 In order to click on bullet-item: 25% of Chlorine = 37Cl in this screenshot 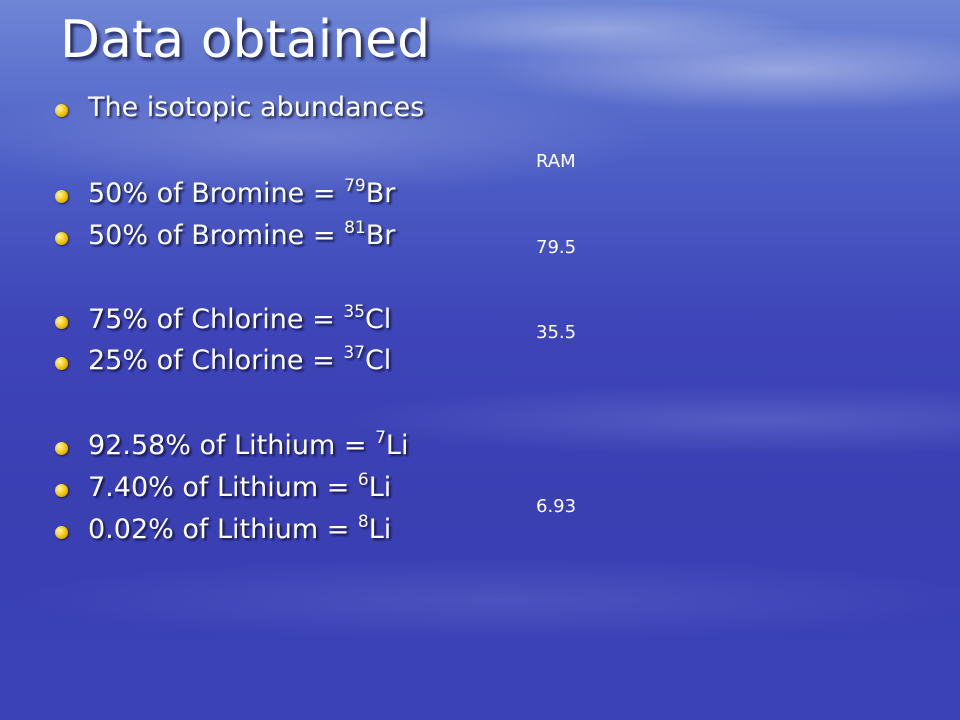, I will do `click(240, 360)`.